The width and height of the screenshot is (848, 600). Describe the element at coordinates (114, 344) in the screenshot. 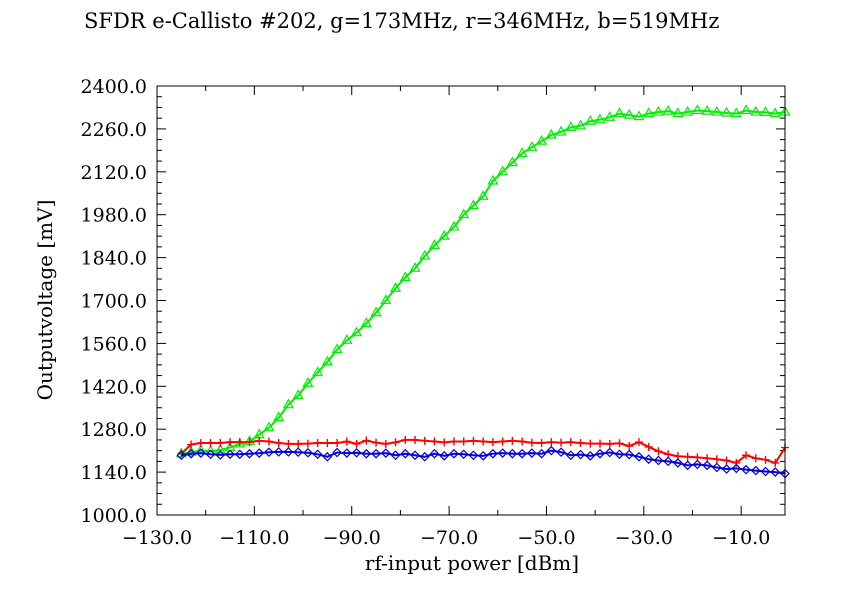

I see `y-tick-label: 1560.0` at that location.